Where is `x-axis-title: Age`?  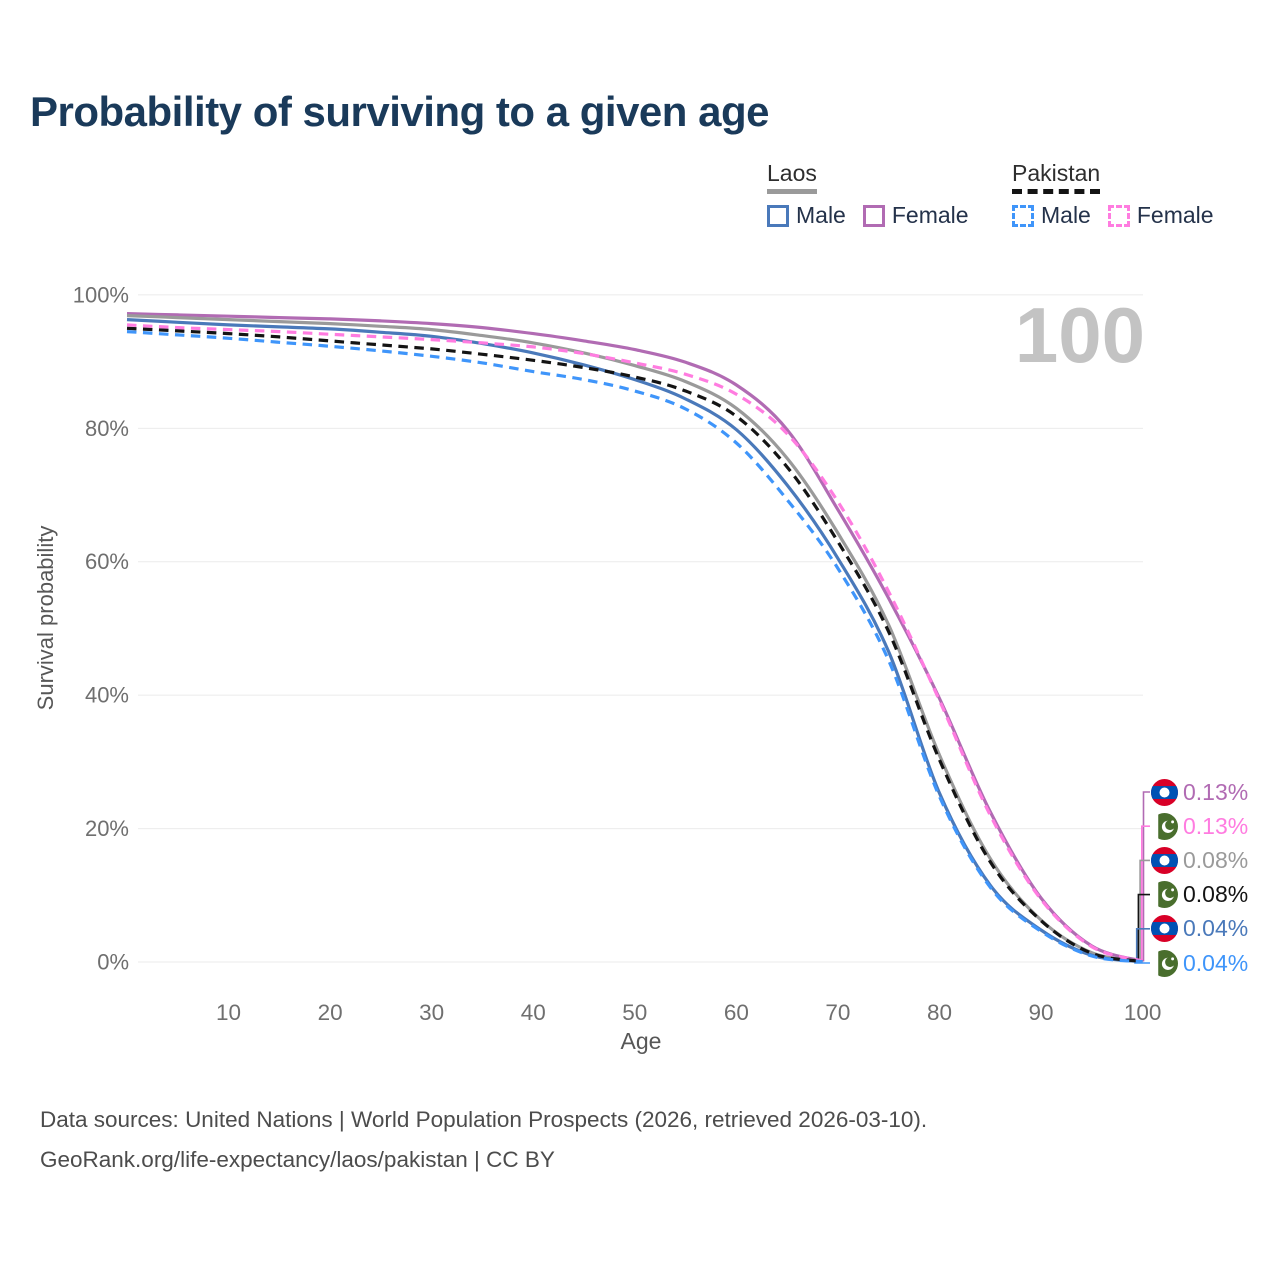
x-axis-title: Age is located at coordinates (641, 1041).